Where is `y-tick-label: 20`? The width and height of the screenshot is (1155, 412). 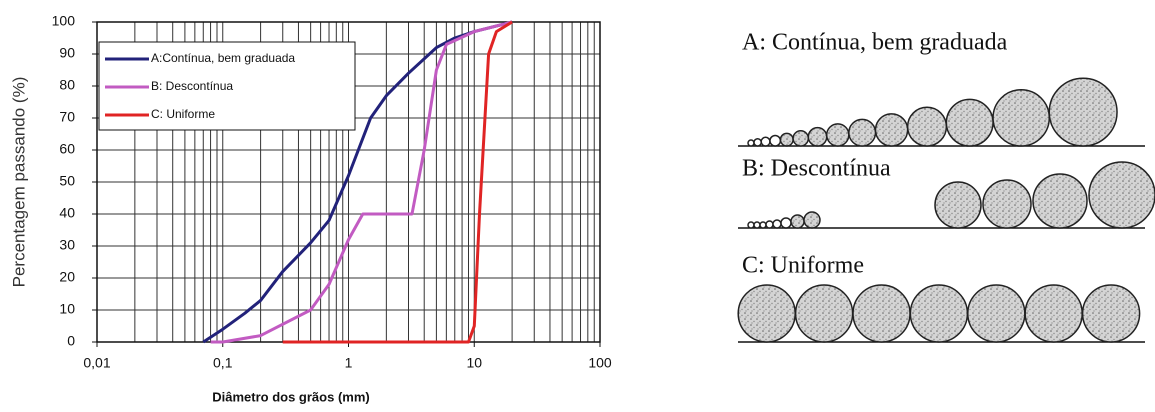
y-tick-label: 20 is located at coordinates (67, 277).